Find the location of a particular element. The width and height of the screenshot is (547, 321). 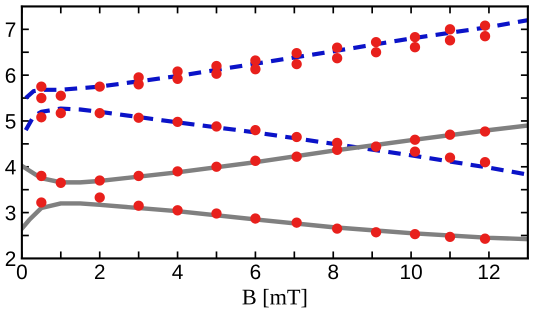

y-tick-label: 6 is located at coordinates (11, 75).